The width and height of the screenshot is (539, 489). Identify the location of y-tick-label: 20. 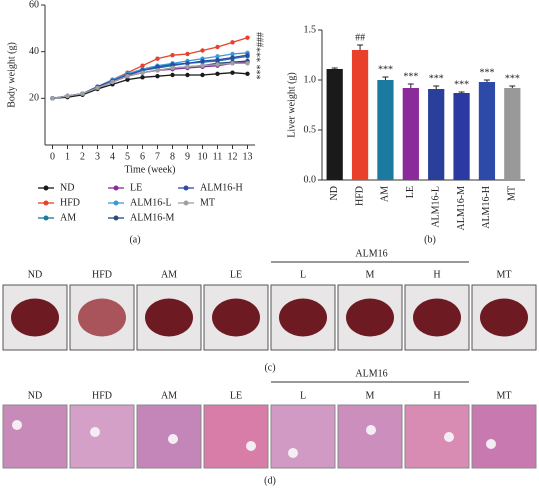
(34, 98).